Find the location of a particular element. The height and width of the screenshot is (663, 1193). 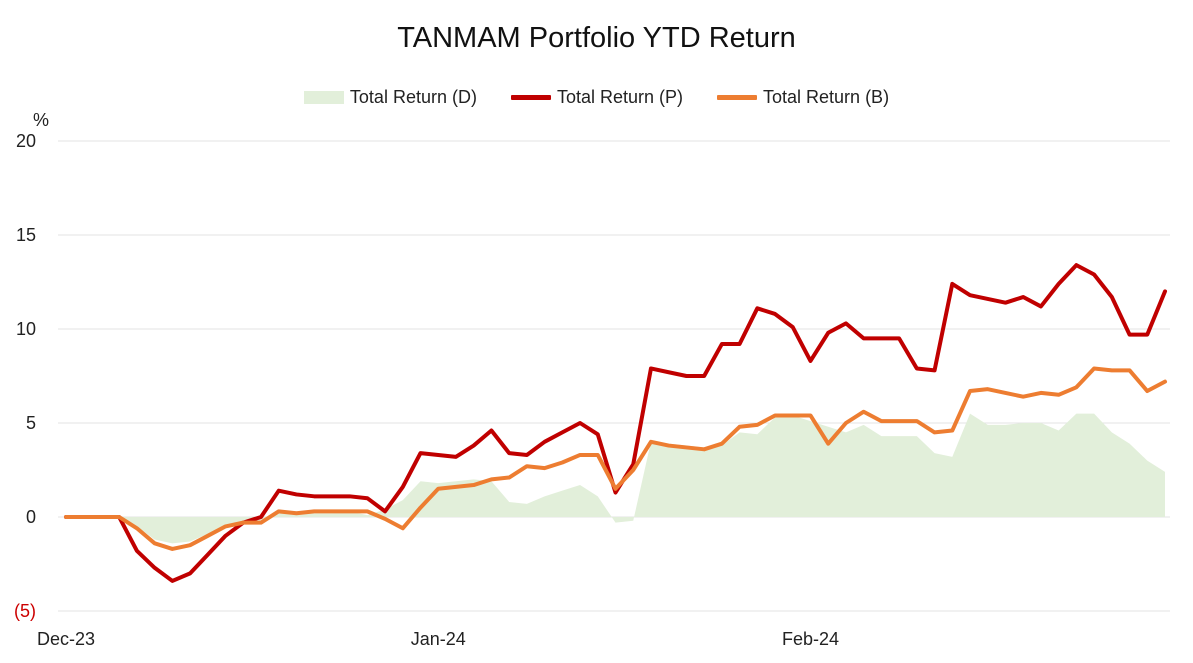

legend-item-d: Total Return (D) is located at coordinates (390, 97).